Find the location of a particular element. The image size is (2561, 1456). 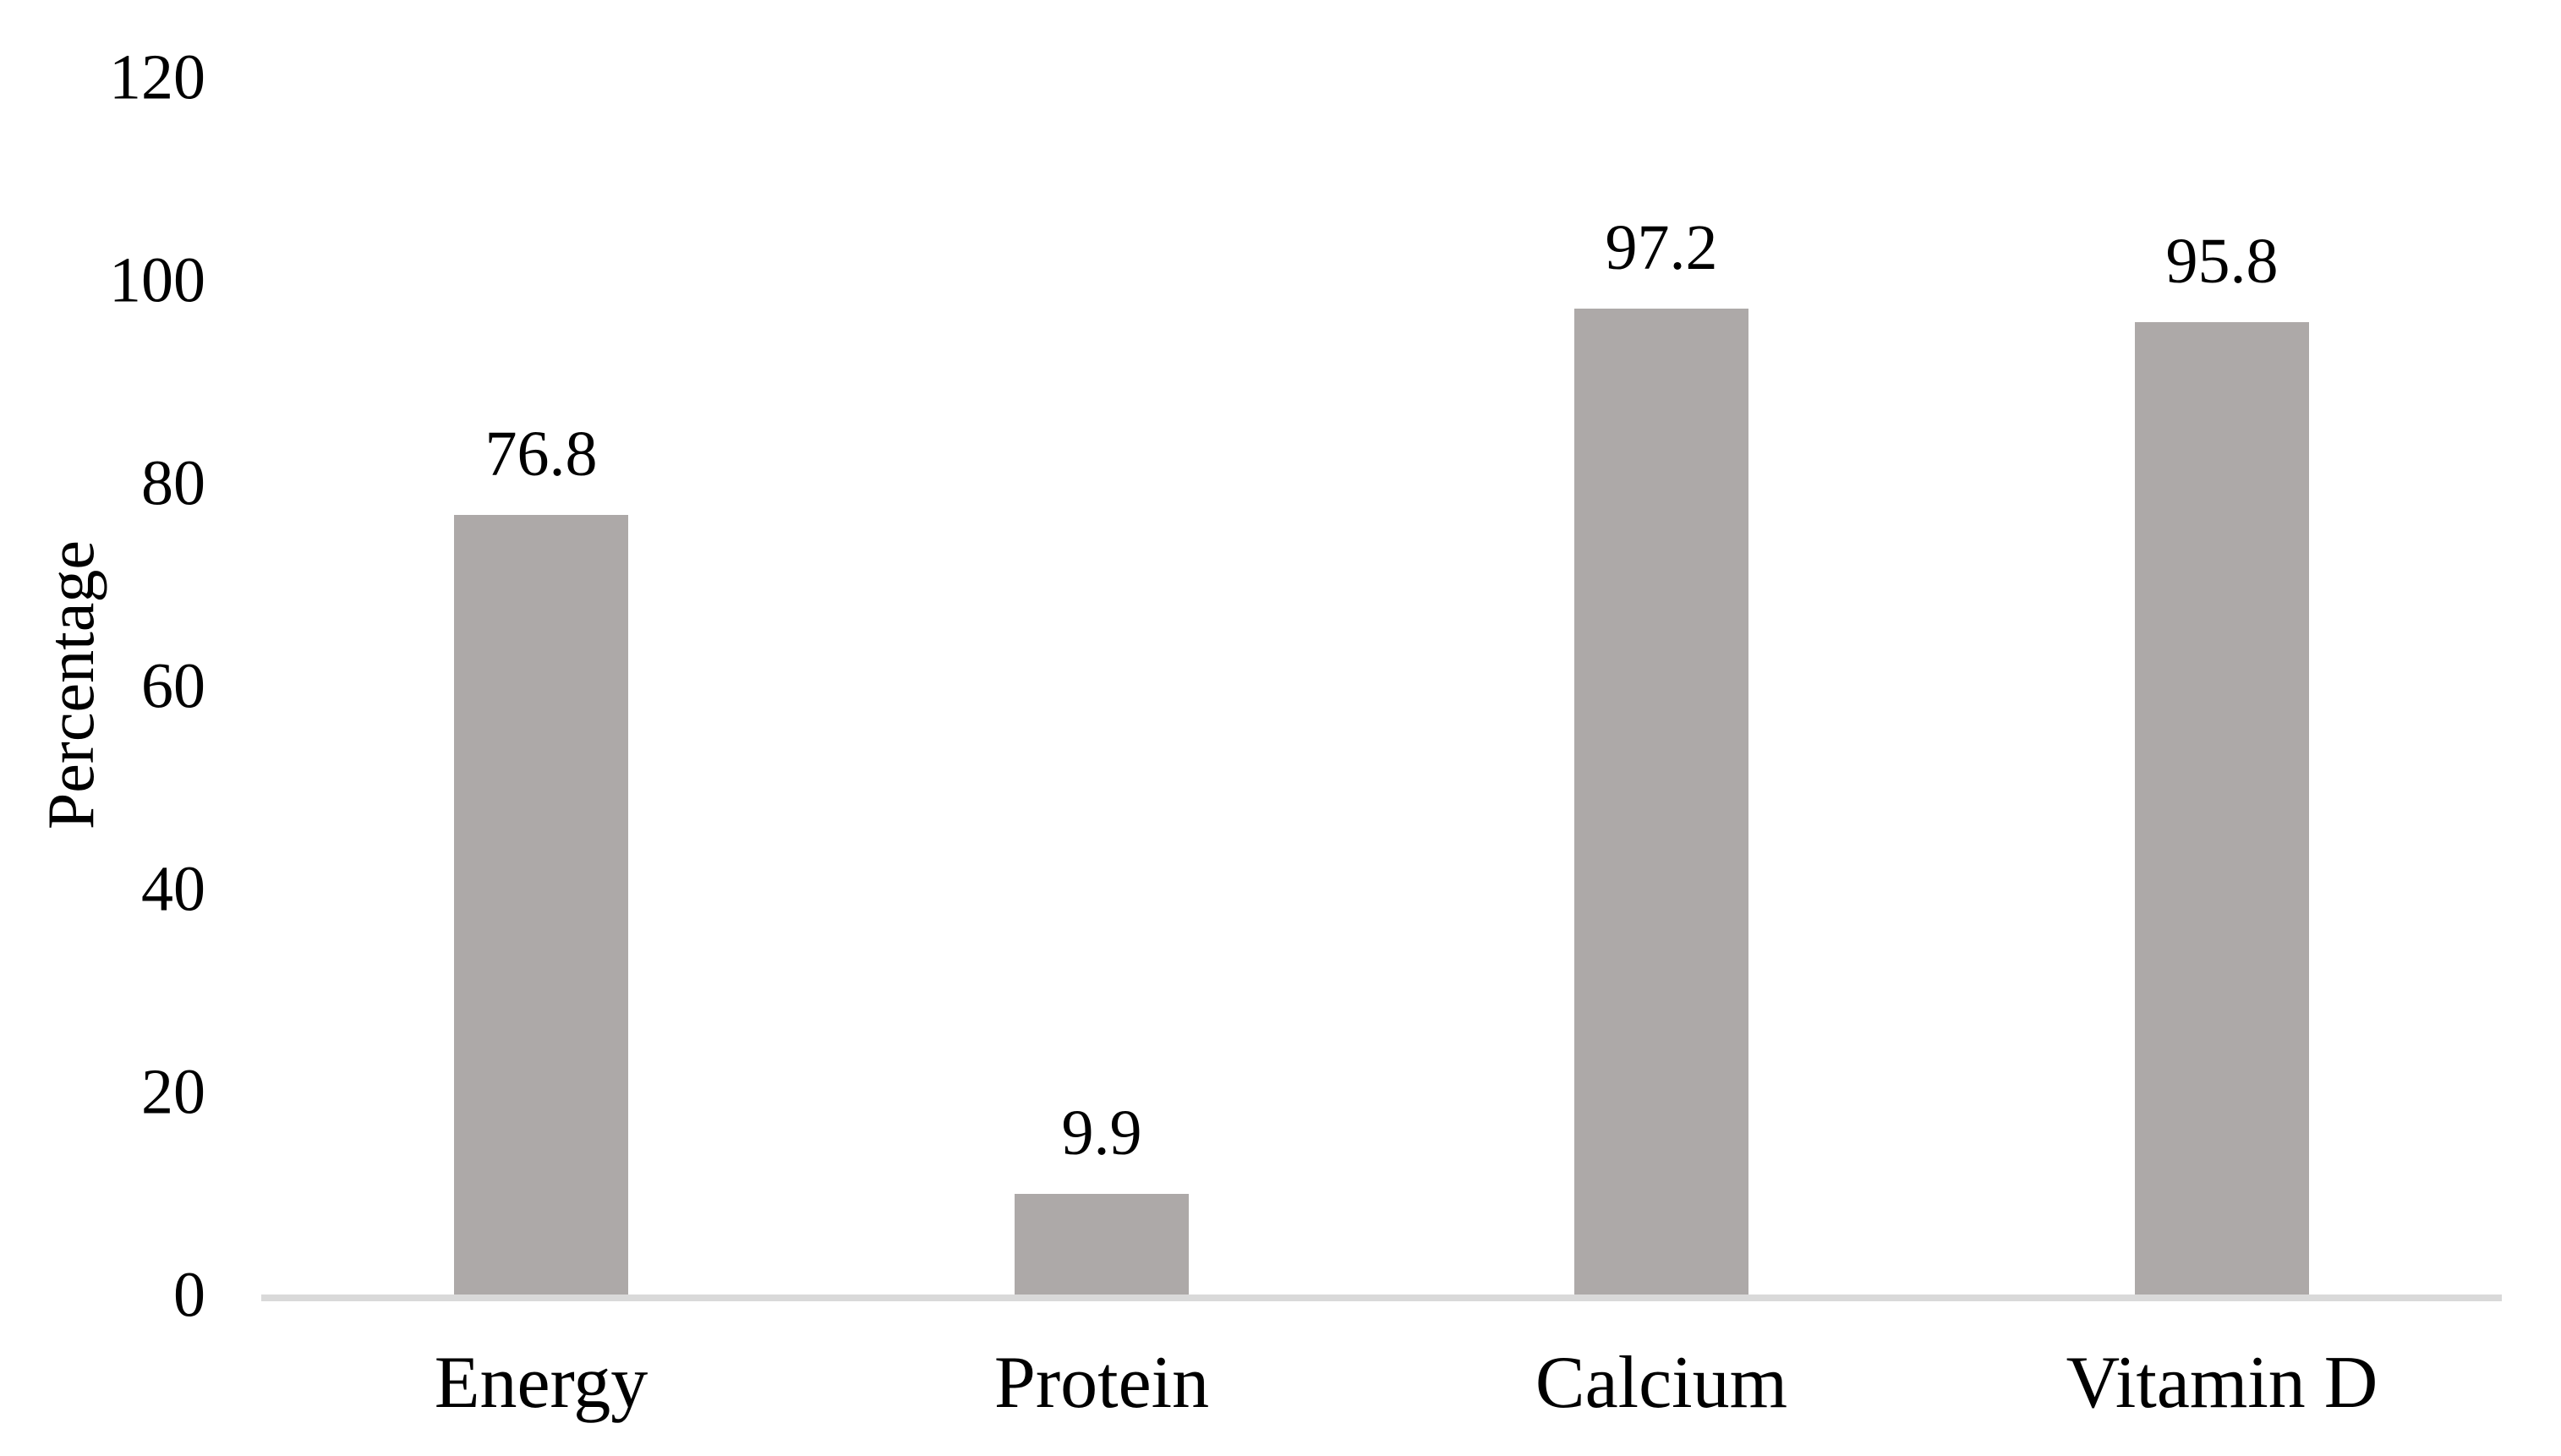

x-category-label-energy: Energy is located at coordinates (541, 1383).